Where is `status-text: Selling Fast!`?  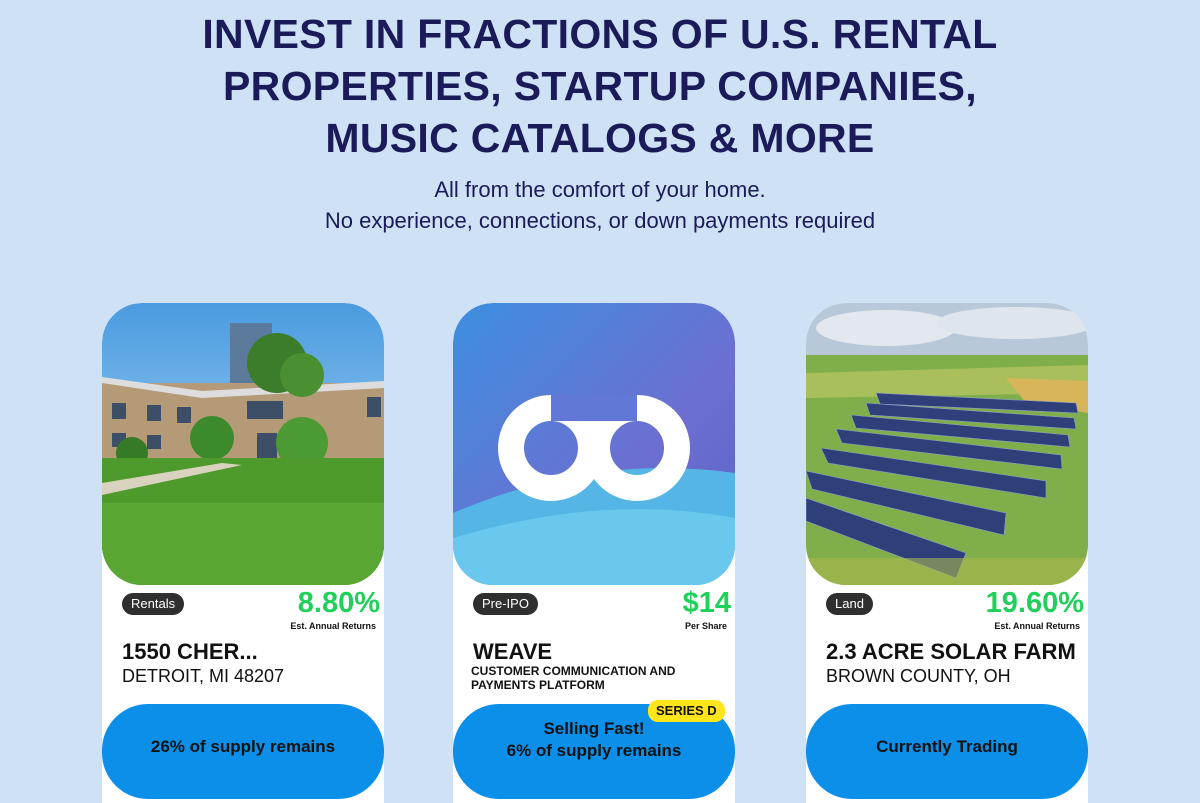
status-text: Selling Fast! is located at coordinates (594, 728).